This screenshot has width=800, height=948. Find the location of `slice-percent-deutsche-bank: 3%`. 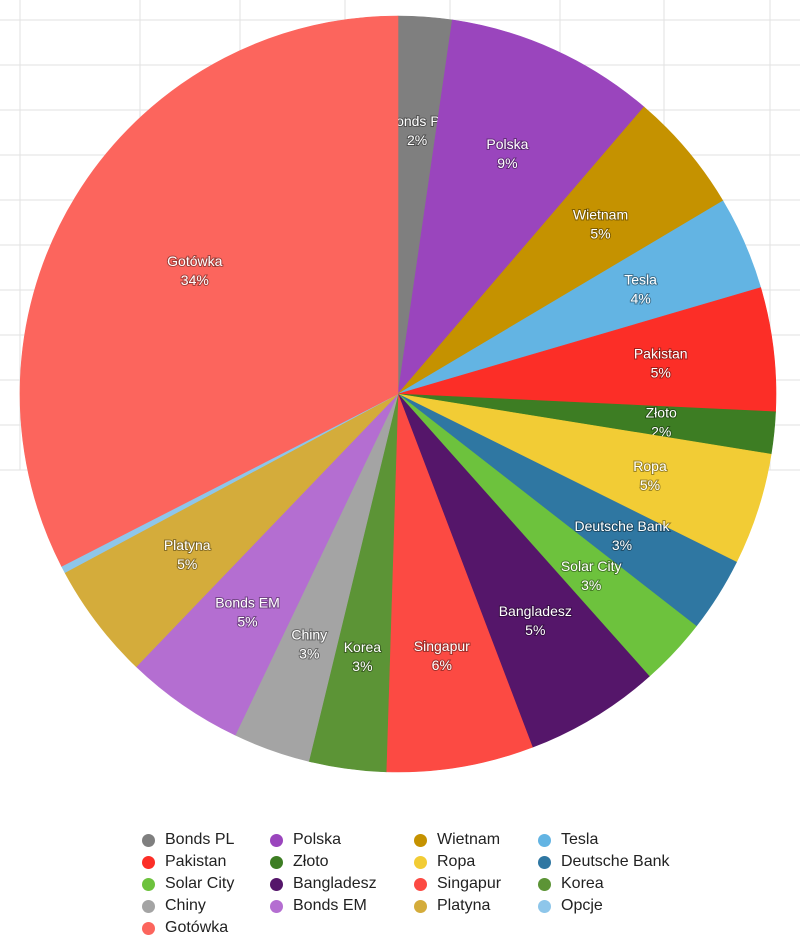

slice-percent-deutsche-bank: 3% is located at coordinates (622, 545).